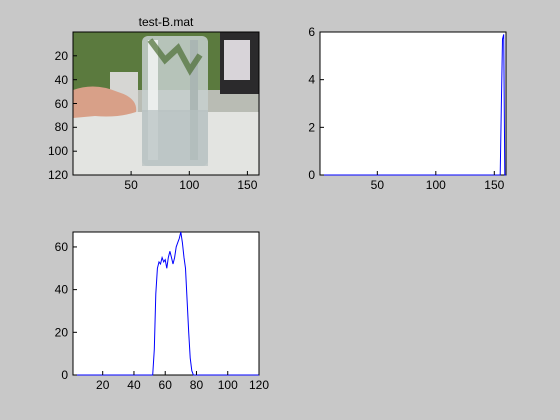 The image size is (560, 420). I want to click on x-tick-label: 60, so click(166, 385).